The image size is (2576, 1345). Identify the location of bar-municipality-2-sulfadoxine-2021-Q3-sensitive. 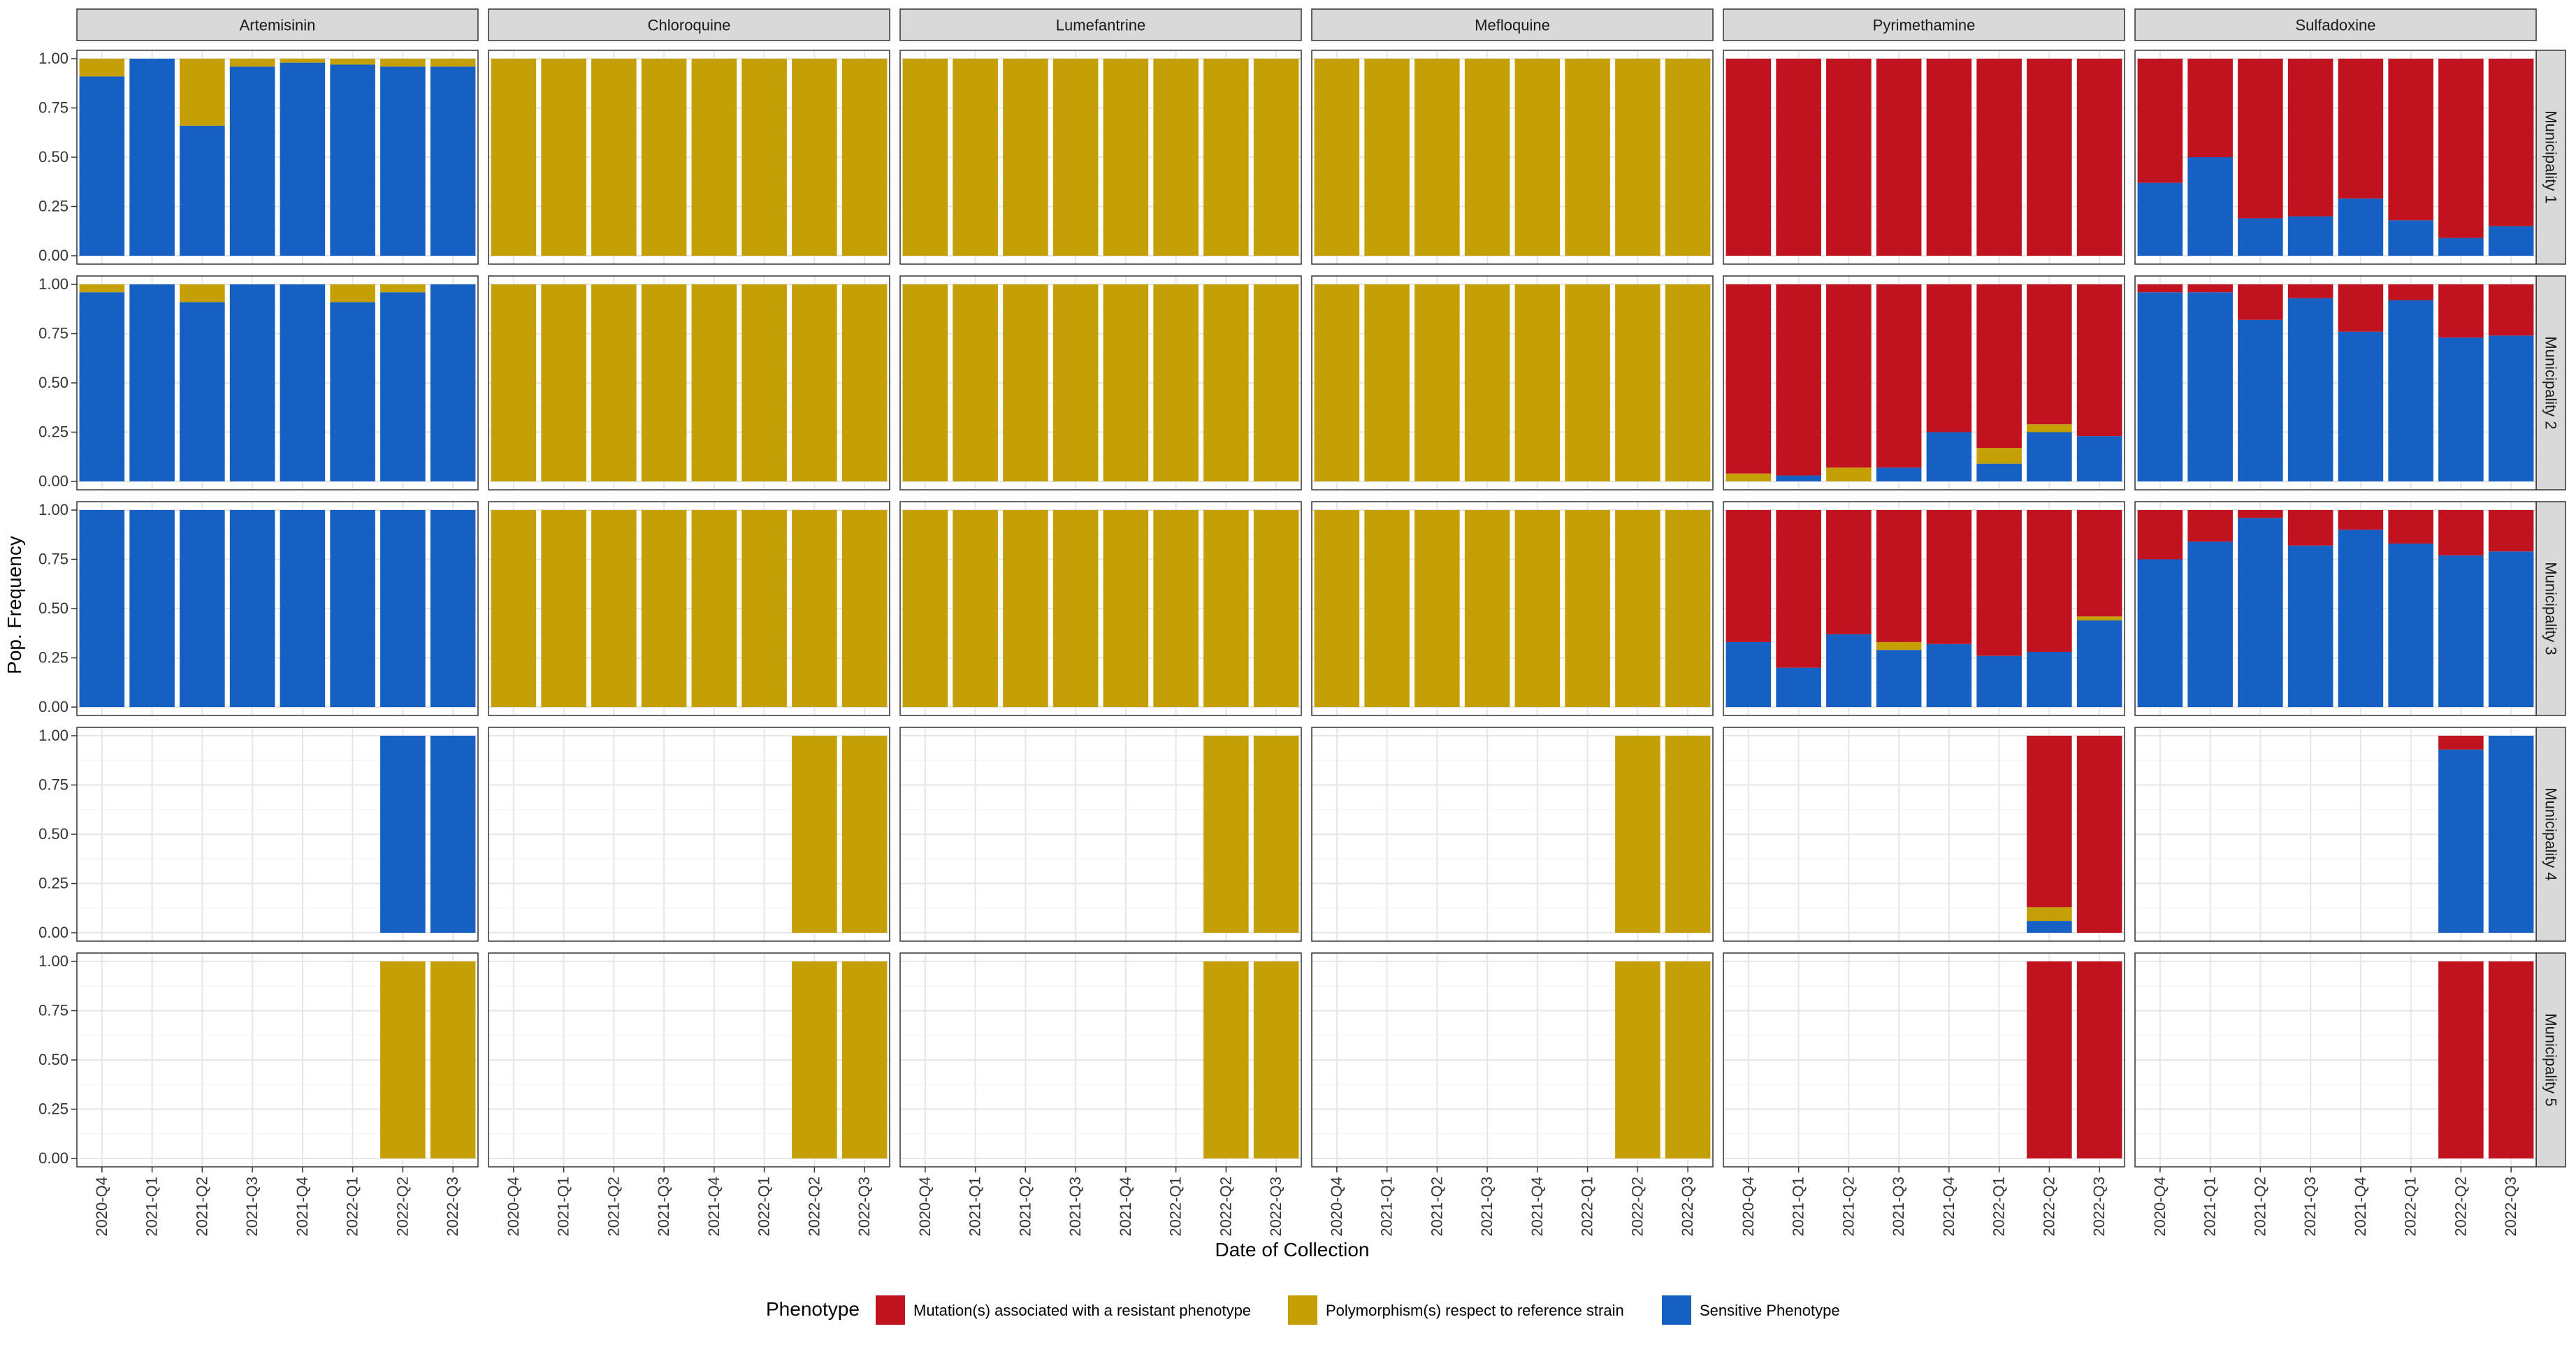
(2310, 390).